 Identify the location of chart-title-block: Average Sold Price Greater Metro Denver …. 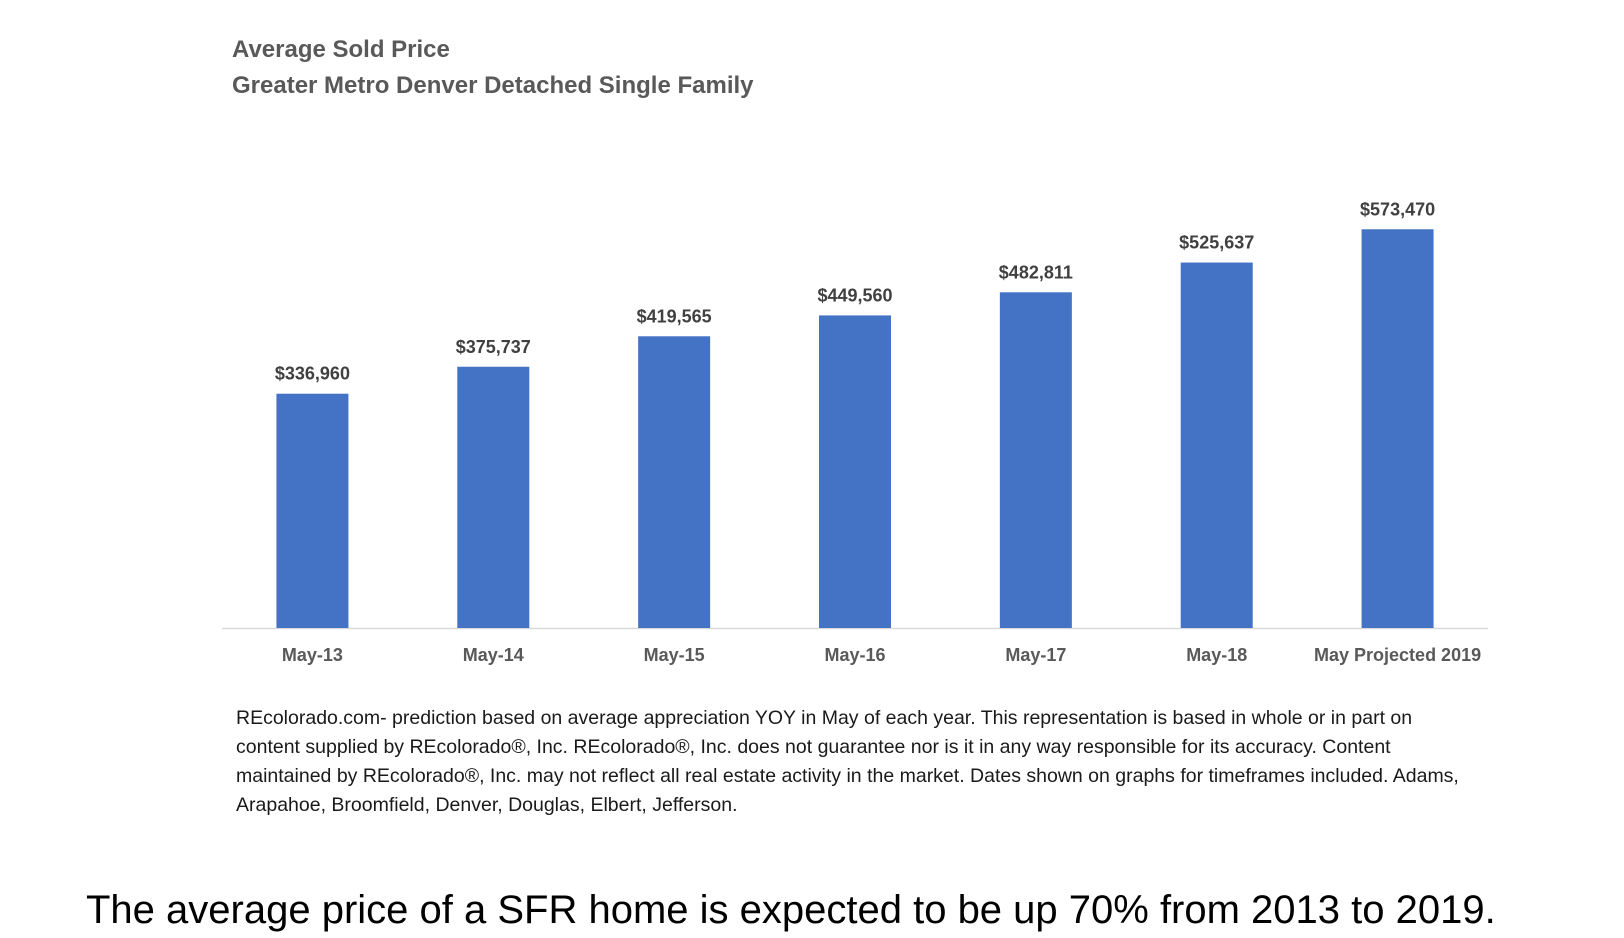
(493, 68).